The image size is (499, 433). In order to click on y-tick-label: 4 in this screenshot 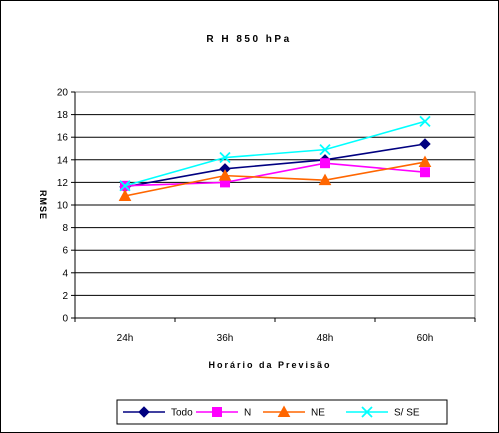, I will do `click(65, 273)`.